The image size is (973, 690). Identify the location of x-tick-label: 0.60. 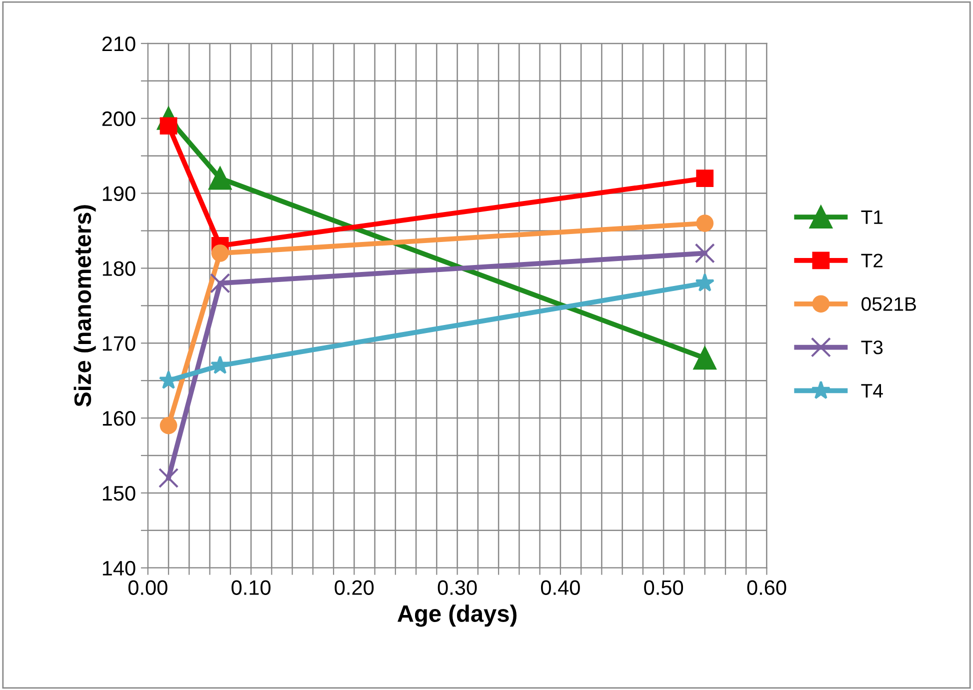
(766, 587).